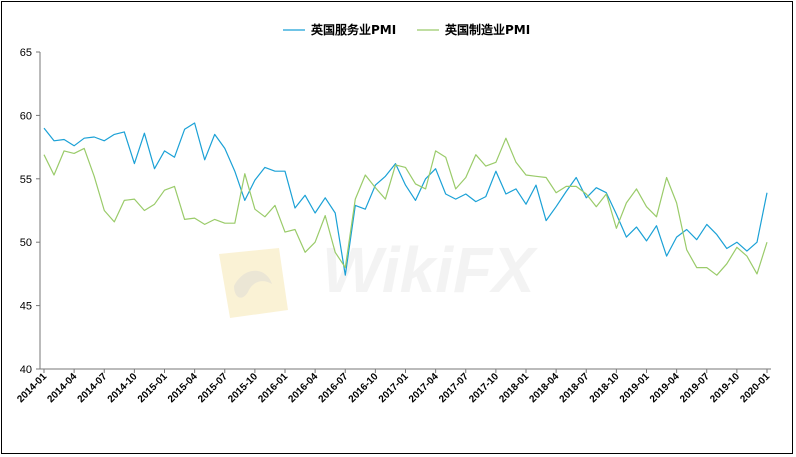 This screenshot has height=457, width=796. What do you see at coordinates (406, 29) in the screenshot?
I see `legend: 英国服务业PMI 英国制造业PMI` at bounding box center [406, 29].